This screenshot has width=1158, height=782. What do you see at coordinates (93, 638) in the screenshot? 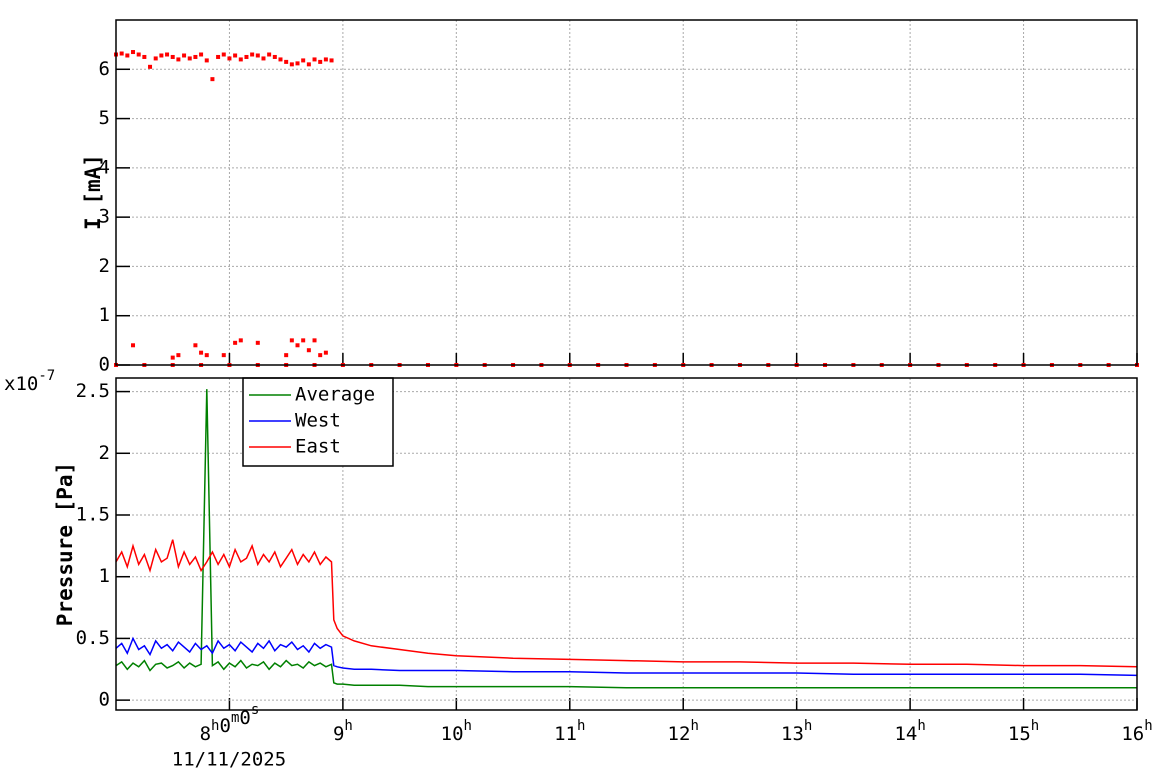
I see `y-tick-label: 0.5` at bounding box center [93, 638].